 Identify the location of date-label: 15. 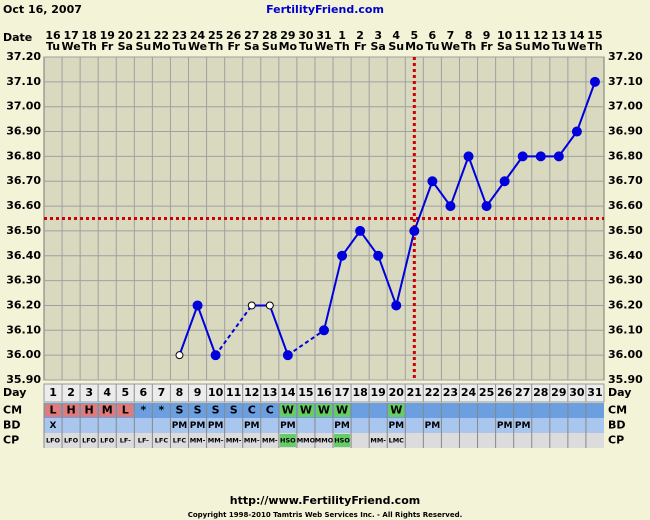
(594, 35).